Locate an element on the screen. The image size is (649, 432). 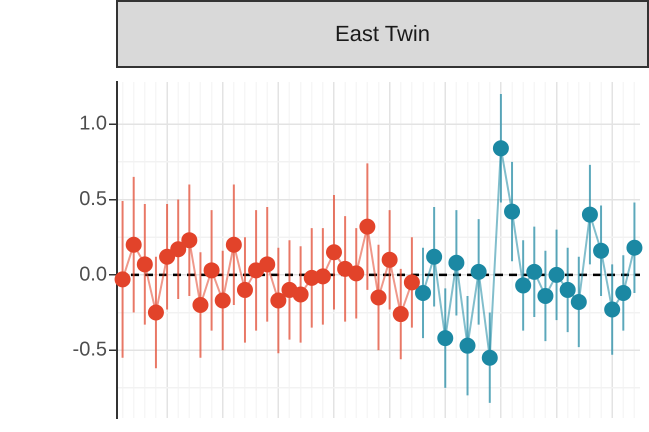
chart-title: East Twin is located at coordinates (382, 34).